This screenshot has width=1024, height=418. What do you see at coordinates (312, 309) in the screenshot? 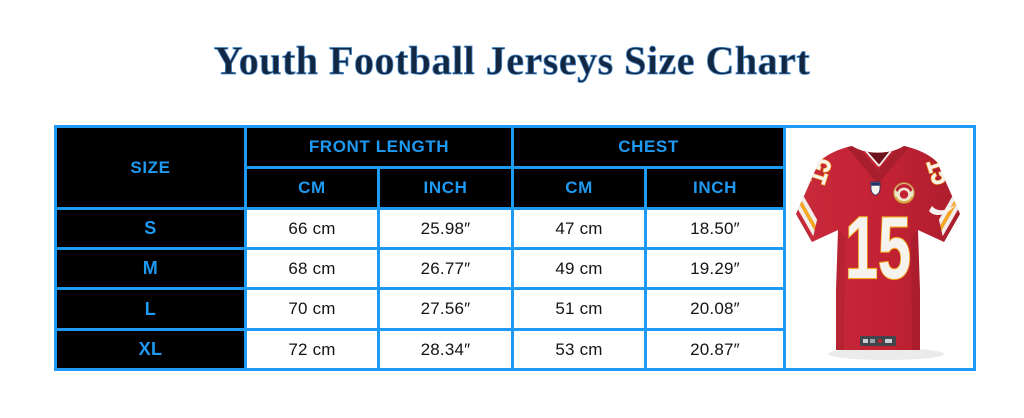
I see `front-cm-cell: 70 cm` at bounding box center [312, 309].